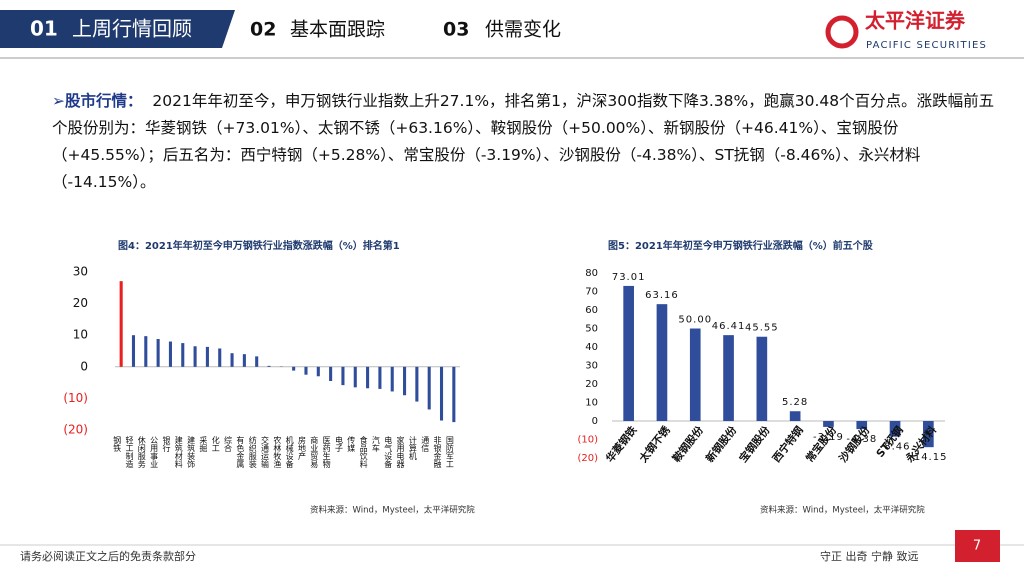 Image resolution: width=1024 pixels, height=576 pixels. Describe the element at coordinates (869, 556) in the screenshot. I see `motto: 守正 出奇 宁静 致远` at that location.